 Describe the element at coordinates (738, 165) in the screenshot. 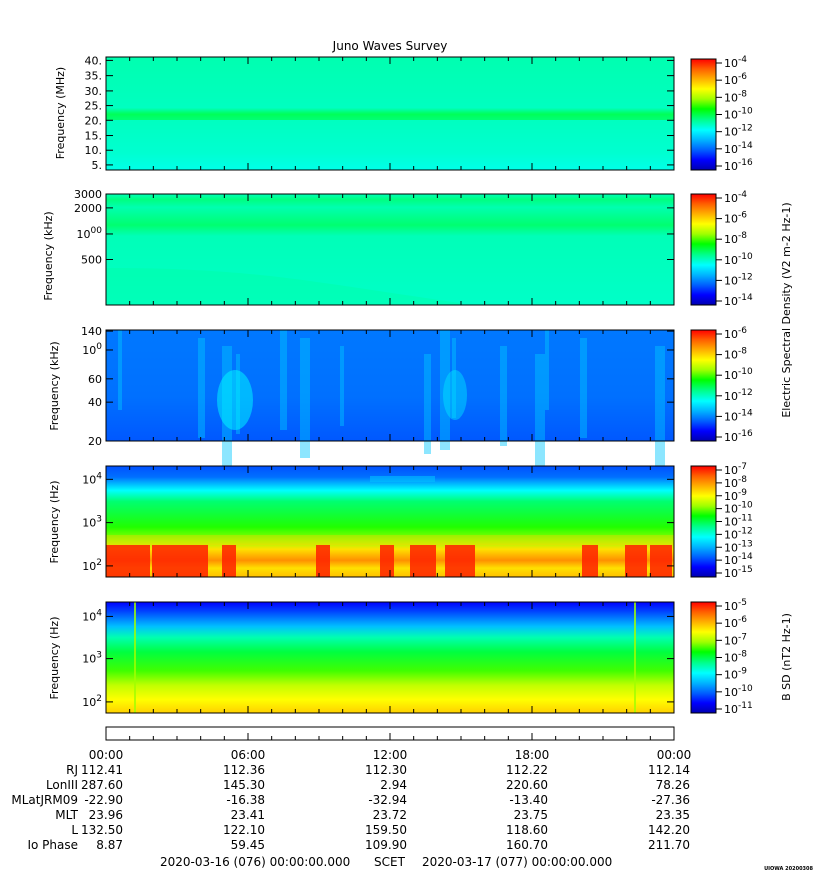

I see `colorbar-tick-label: 10⁻¹⁶` at that location.